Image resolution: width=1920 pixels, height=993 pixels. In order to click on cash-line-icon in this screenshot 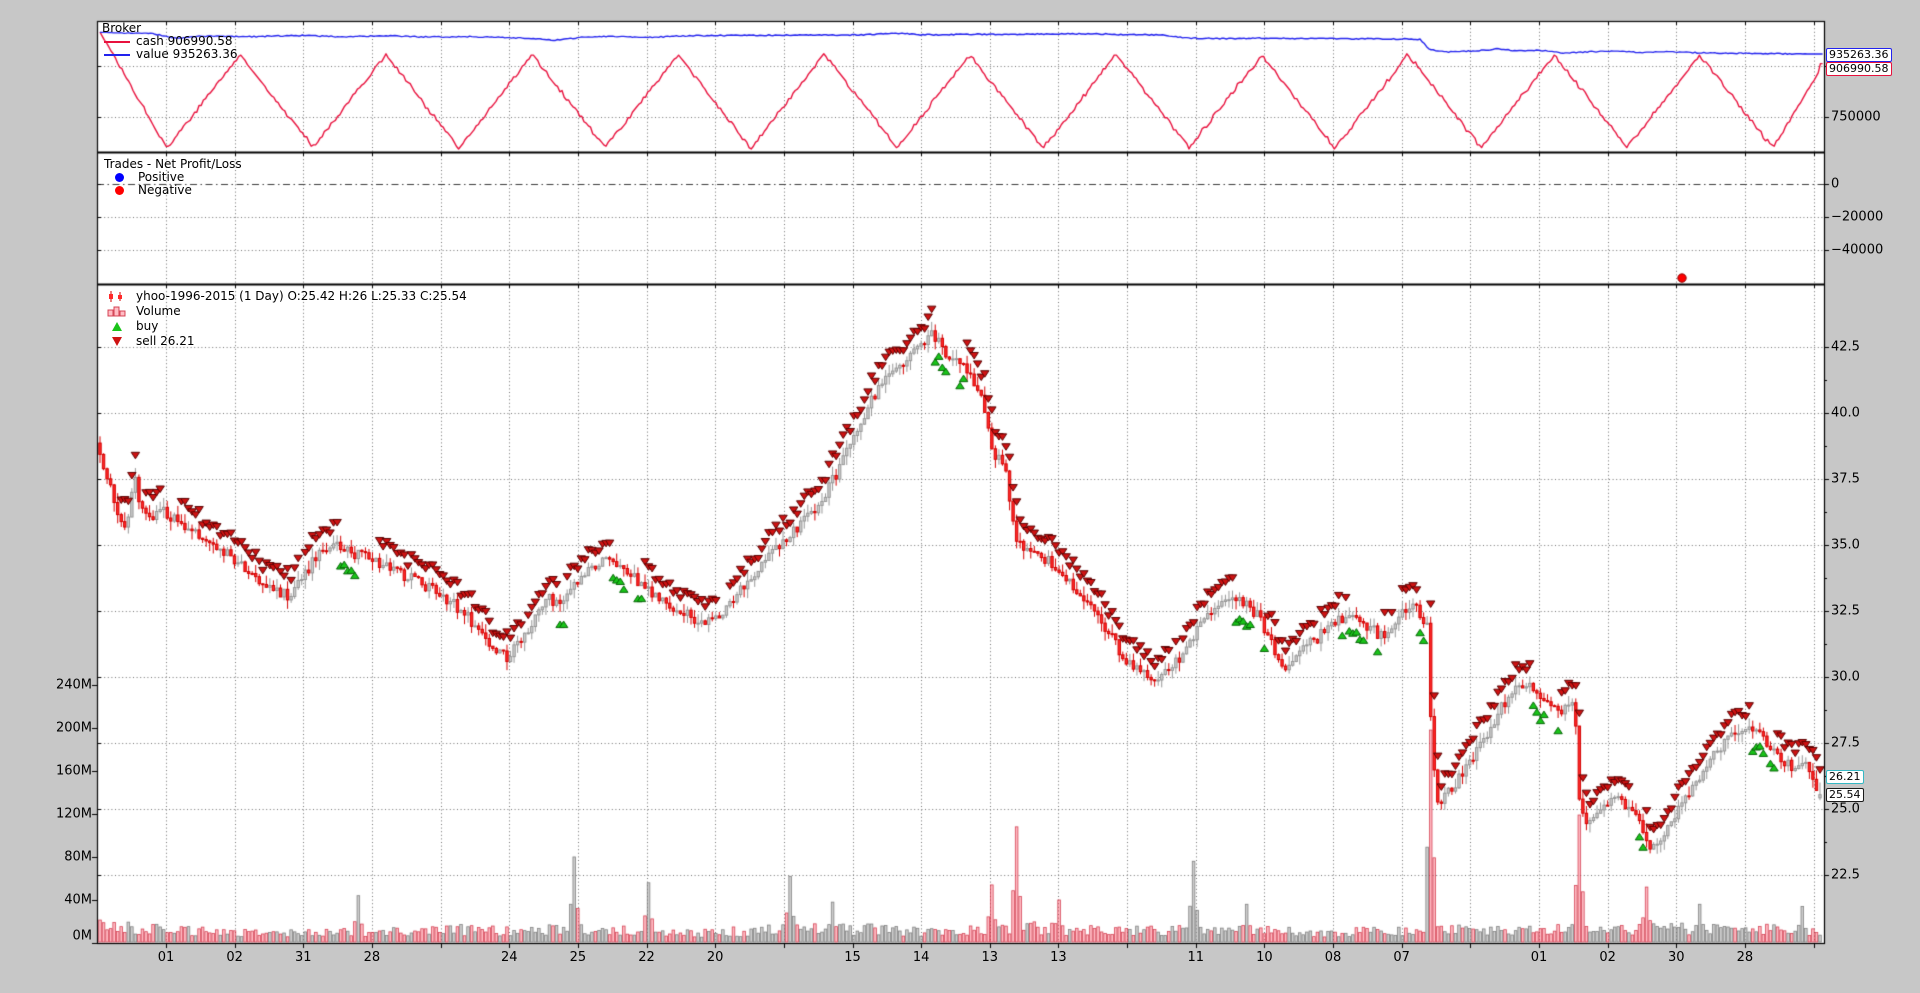, I will do `click(117, 41)`.